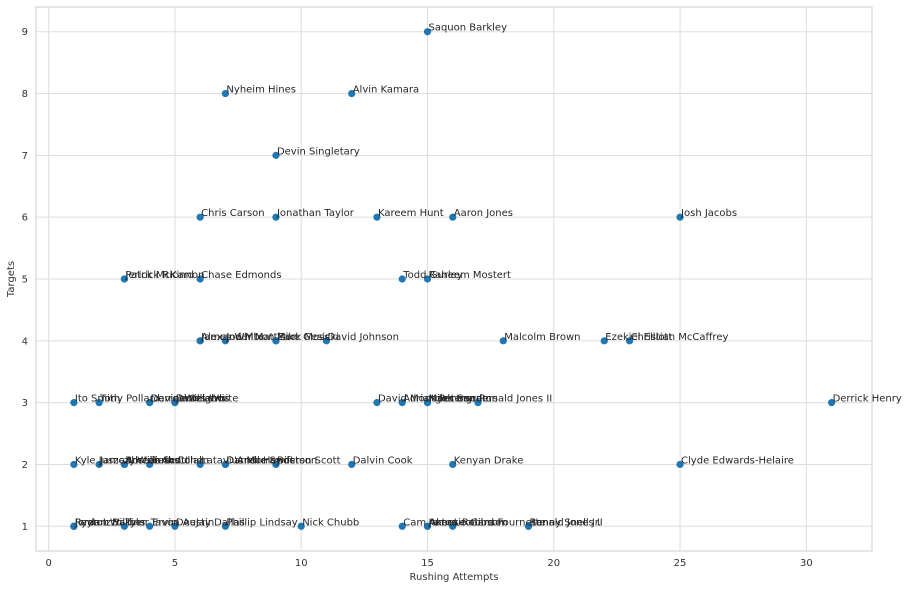  Describe the element at coordinates (867, 399) in the screenshot. I see `point-label: Derrick Henry` at that location.